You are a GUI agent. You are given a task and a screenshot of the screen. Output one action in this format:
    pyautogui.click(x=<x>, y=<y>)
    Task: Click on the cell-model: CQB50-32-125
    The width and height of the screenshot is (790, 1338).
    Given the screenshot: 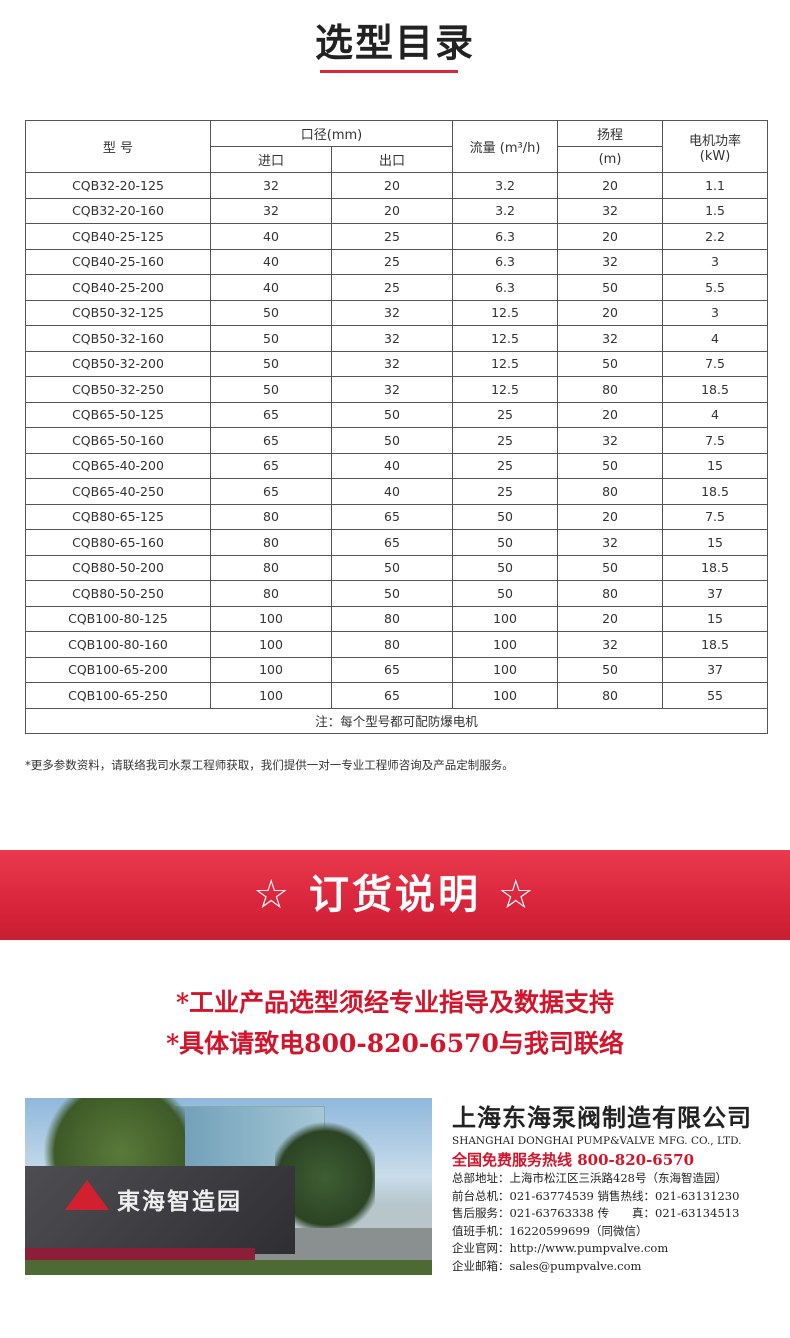 What is the action you would take?
    pyautogui.click(x=118, y=312)
    